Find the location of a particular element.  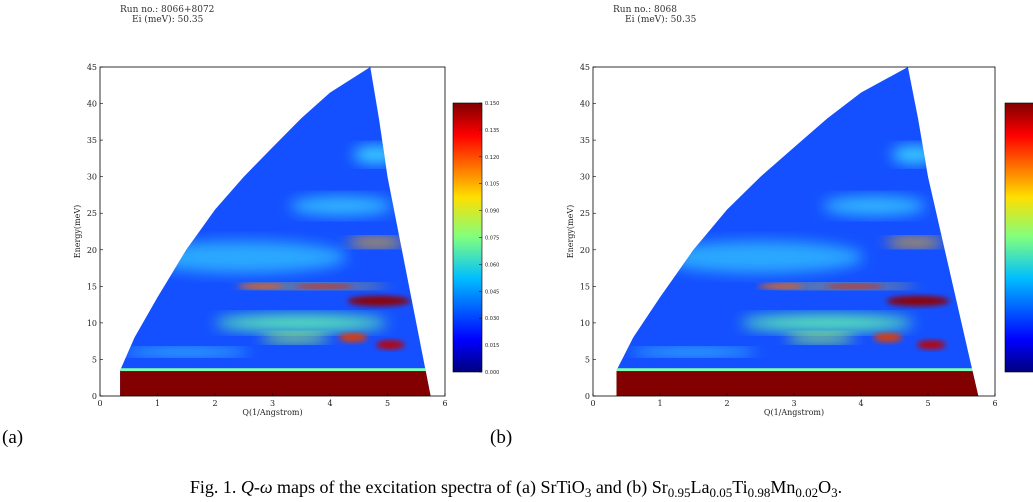

colorbar-tick-label: 0.135 is located at coordinates (492, 131).